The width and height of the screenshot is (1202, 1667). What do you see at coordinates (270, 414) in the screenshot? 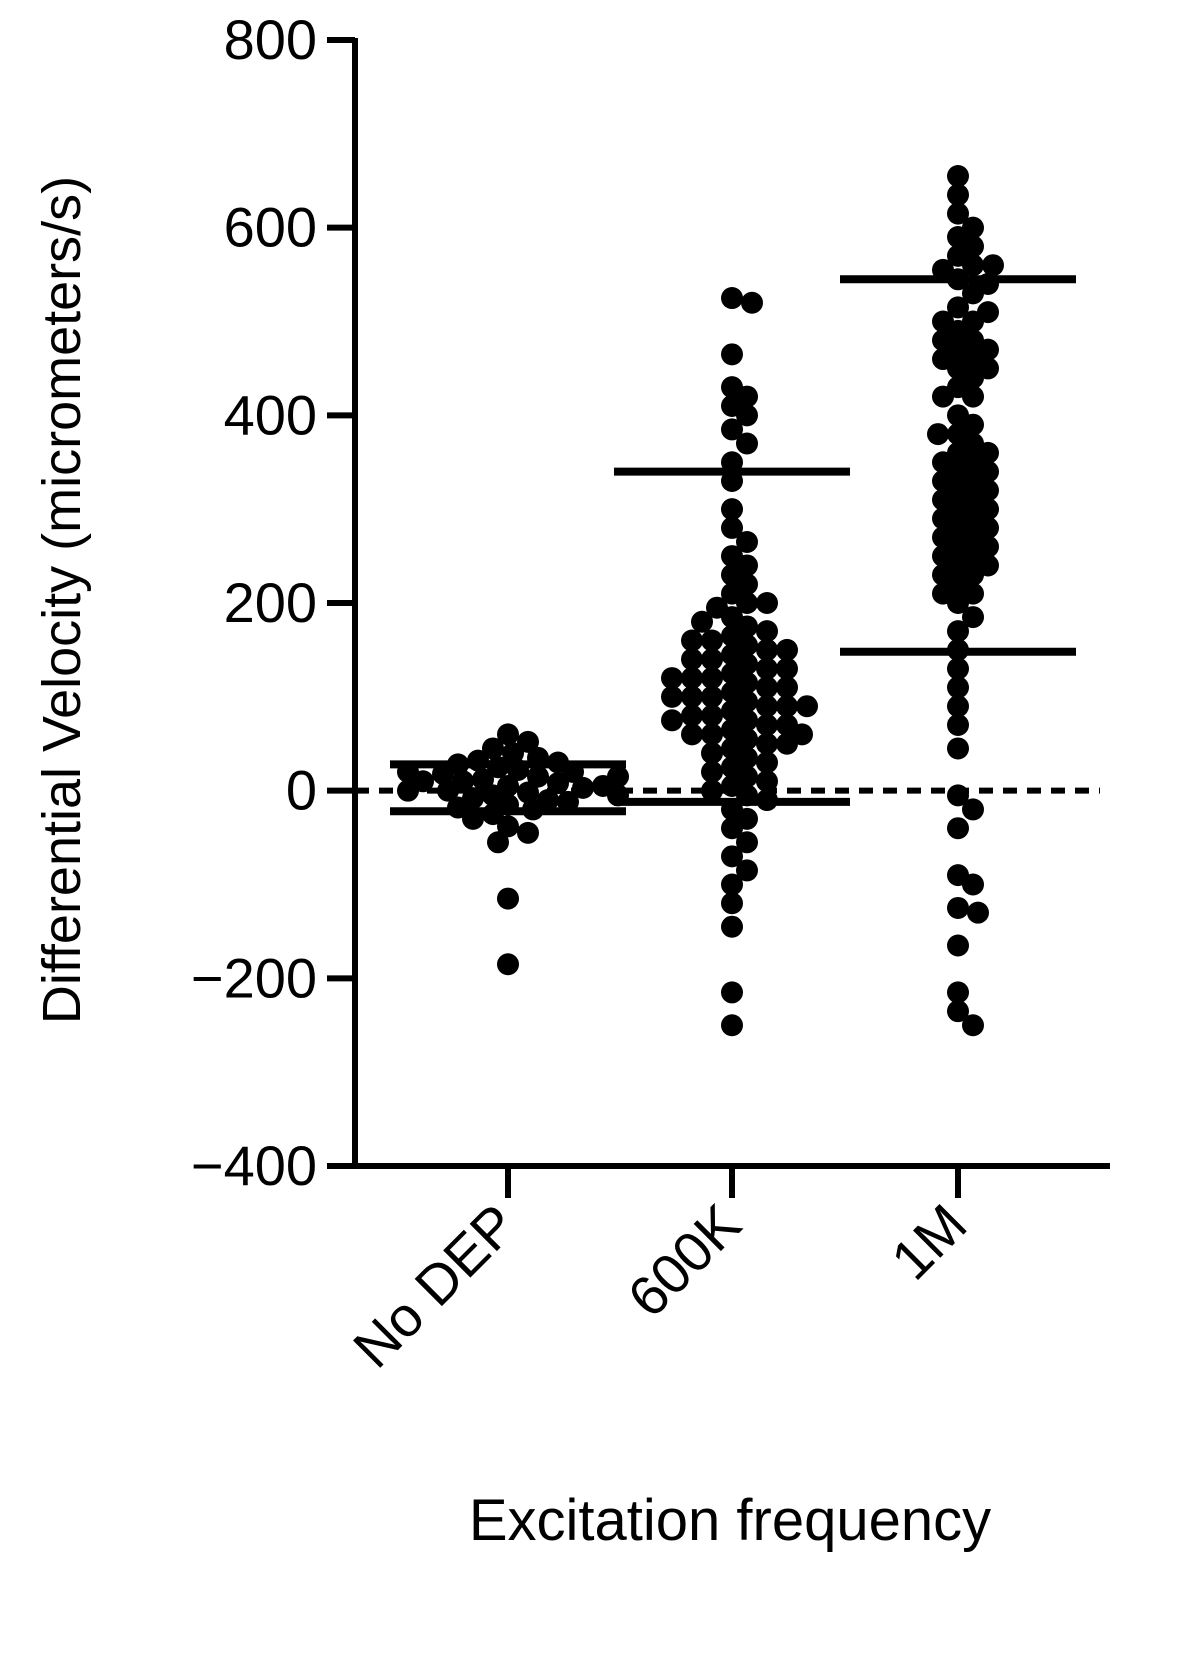
I see `y-tick-label: 400` at bounding box center [270, 414].